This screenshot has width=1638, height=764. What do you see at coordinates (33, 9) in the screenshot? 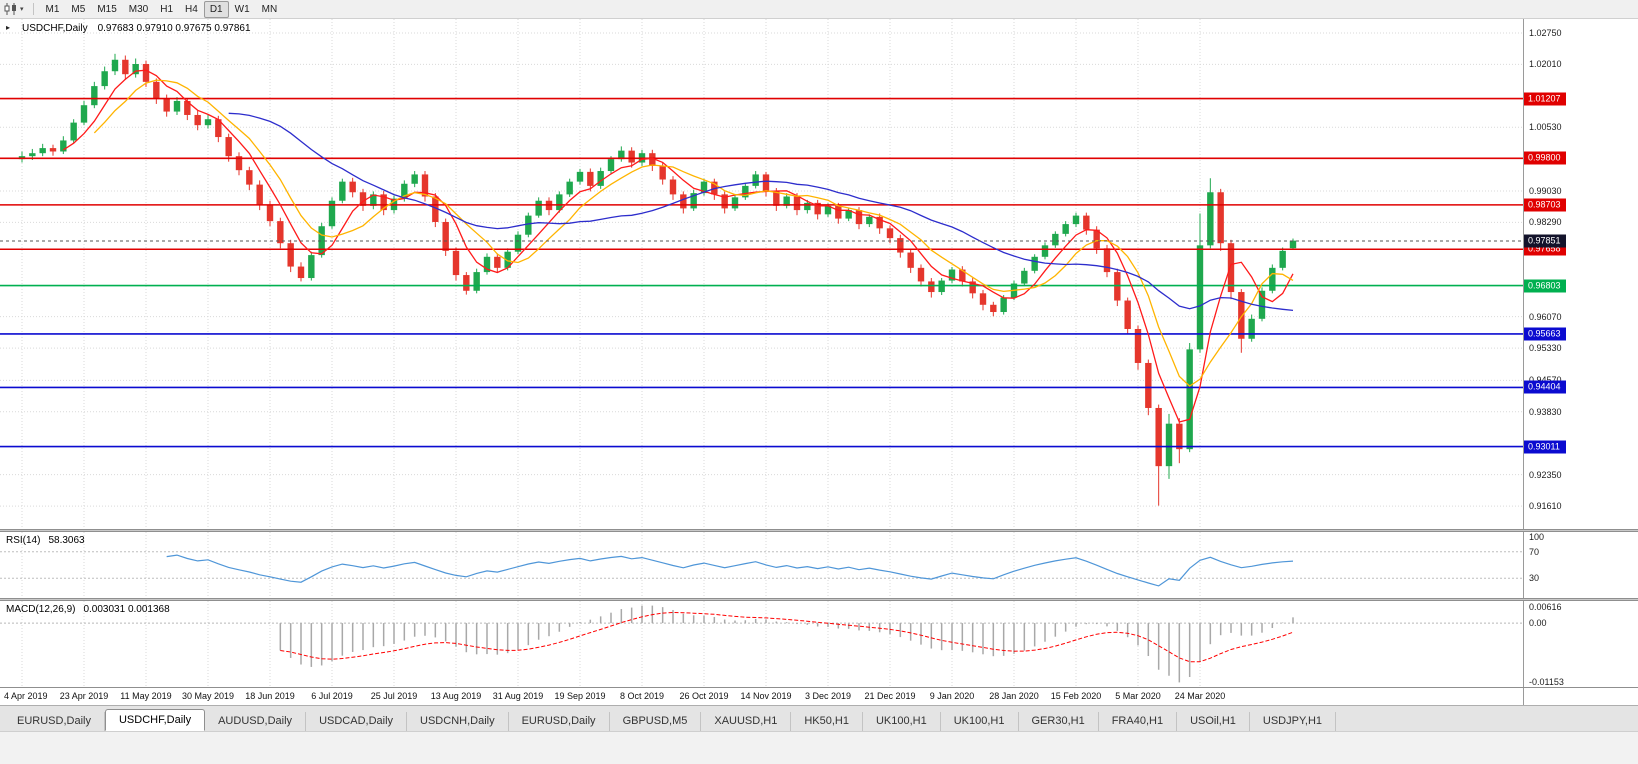
I see `toolbar-separator` at bounding box center [33, 9].